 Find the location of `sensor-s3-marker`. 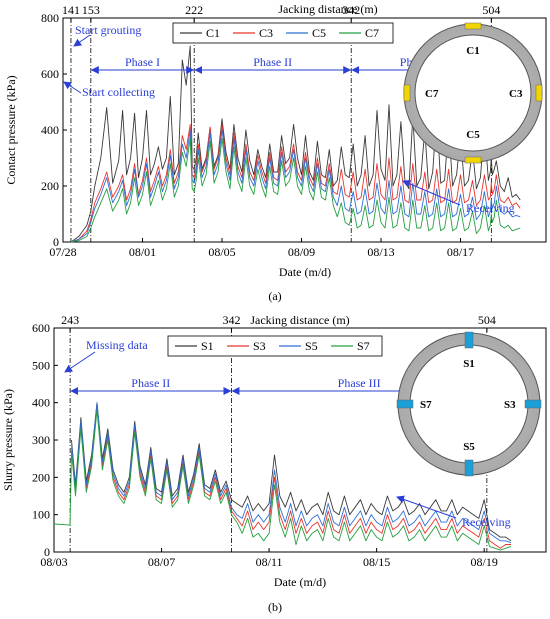

sensor-s3-marker is located at coordinates (533, 404).